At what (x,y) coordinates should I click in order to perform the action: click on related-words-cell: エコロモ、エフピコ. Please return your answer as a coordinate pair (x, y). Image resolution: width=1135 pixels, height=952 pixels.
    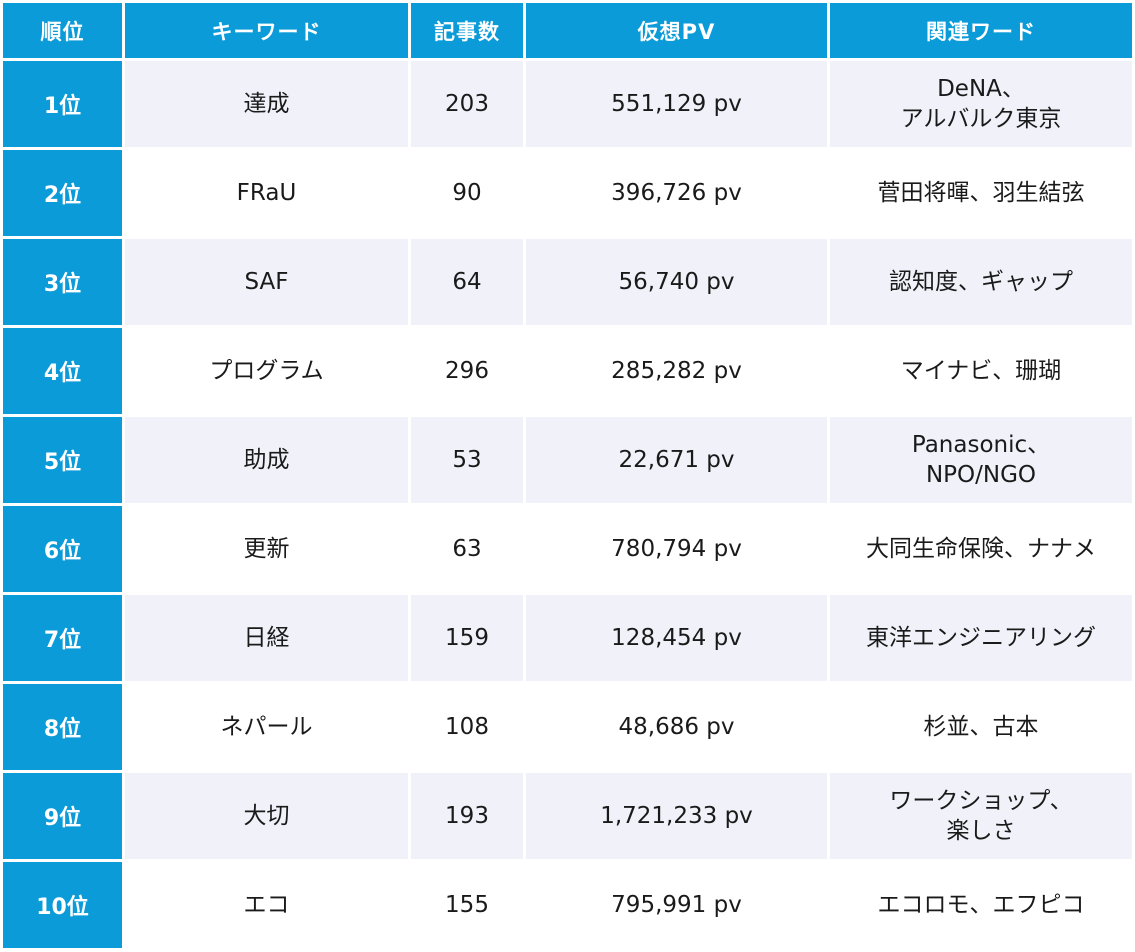
    Looking at the image, I should click on (981, 905).